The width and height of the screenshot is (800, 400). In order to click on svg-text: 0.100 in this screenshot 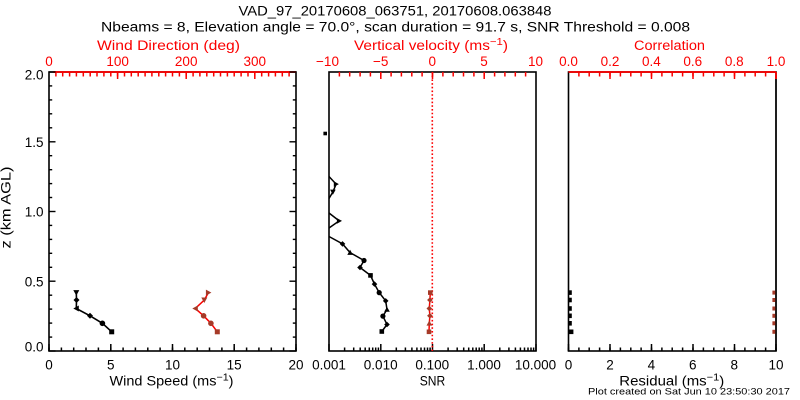, I will do `click(432, 365)`.